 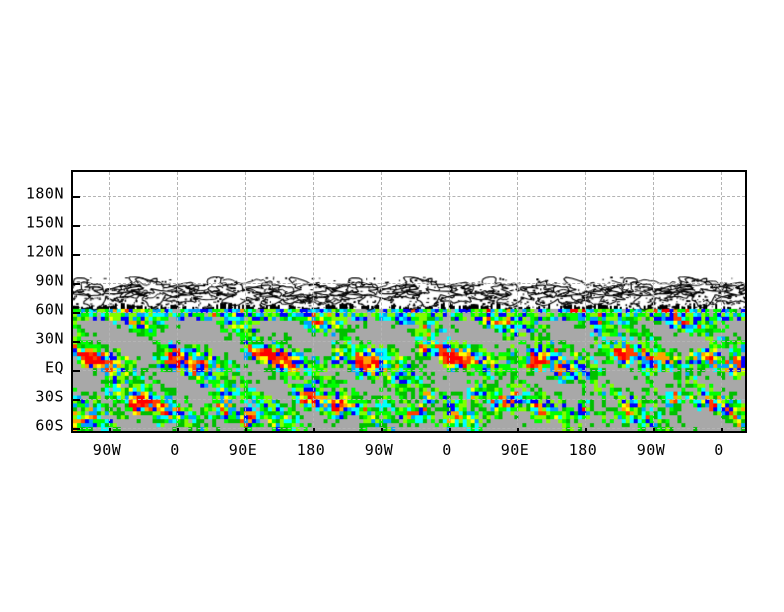 I want to click on y-axis-labels: 180N 150N 120N 90N 60N 30N EQ 30S 60S, so click(x=32, y=301).